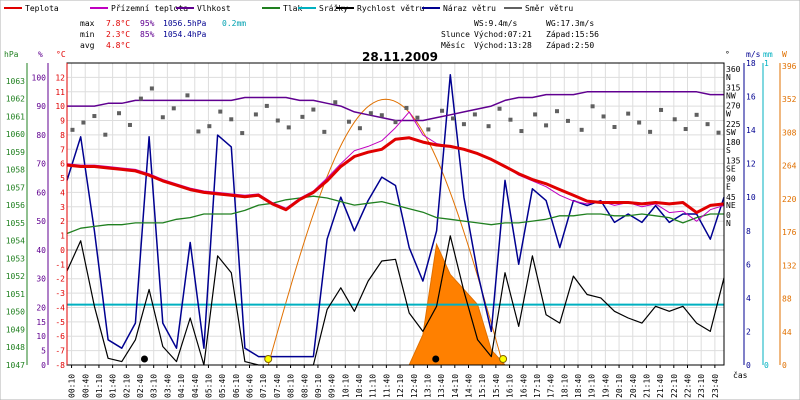  Describe the element at coordinates (789, 99) in the screenshot. I see `tick-label-wm2: 352` at that location.